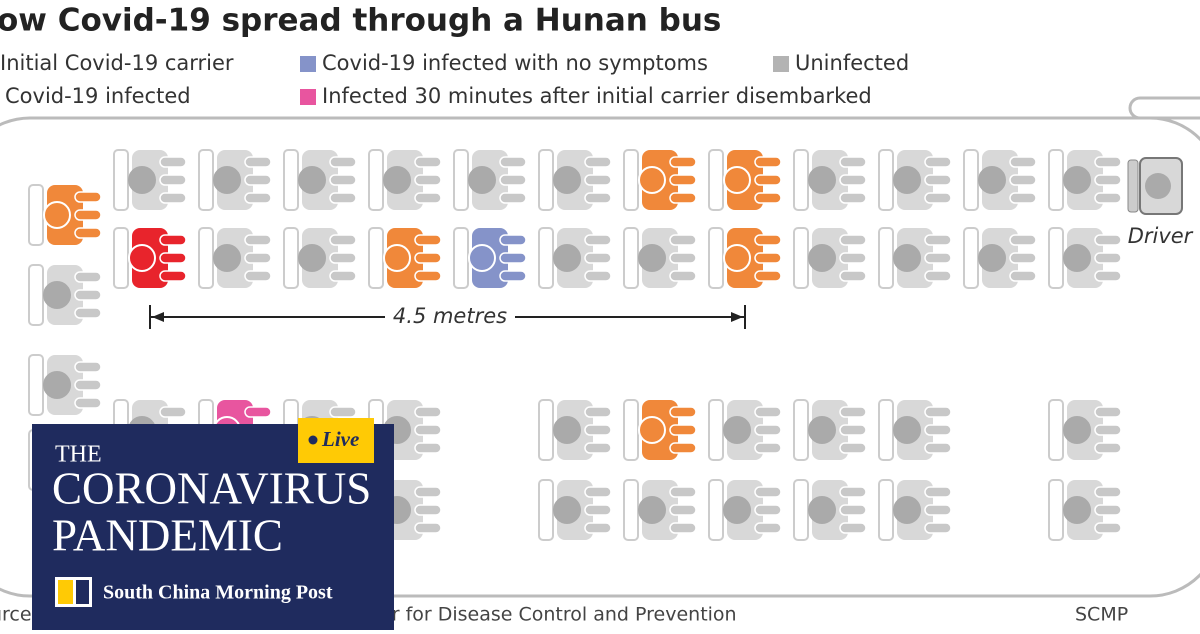 The height and width of the screenshot is (634, 1200). I want to click on legend-label: Initial Covid-19 carrier, so click(117, 63).